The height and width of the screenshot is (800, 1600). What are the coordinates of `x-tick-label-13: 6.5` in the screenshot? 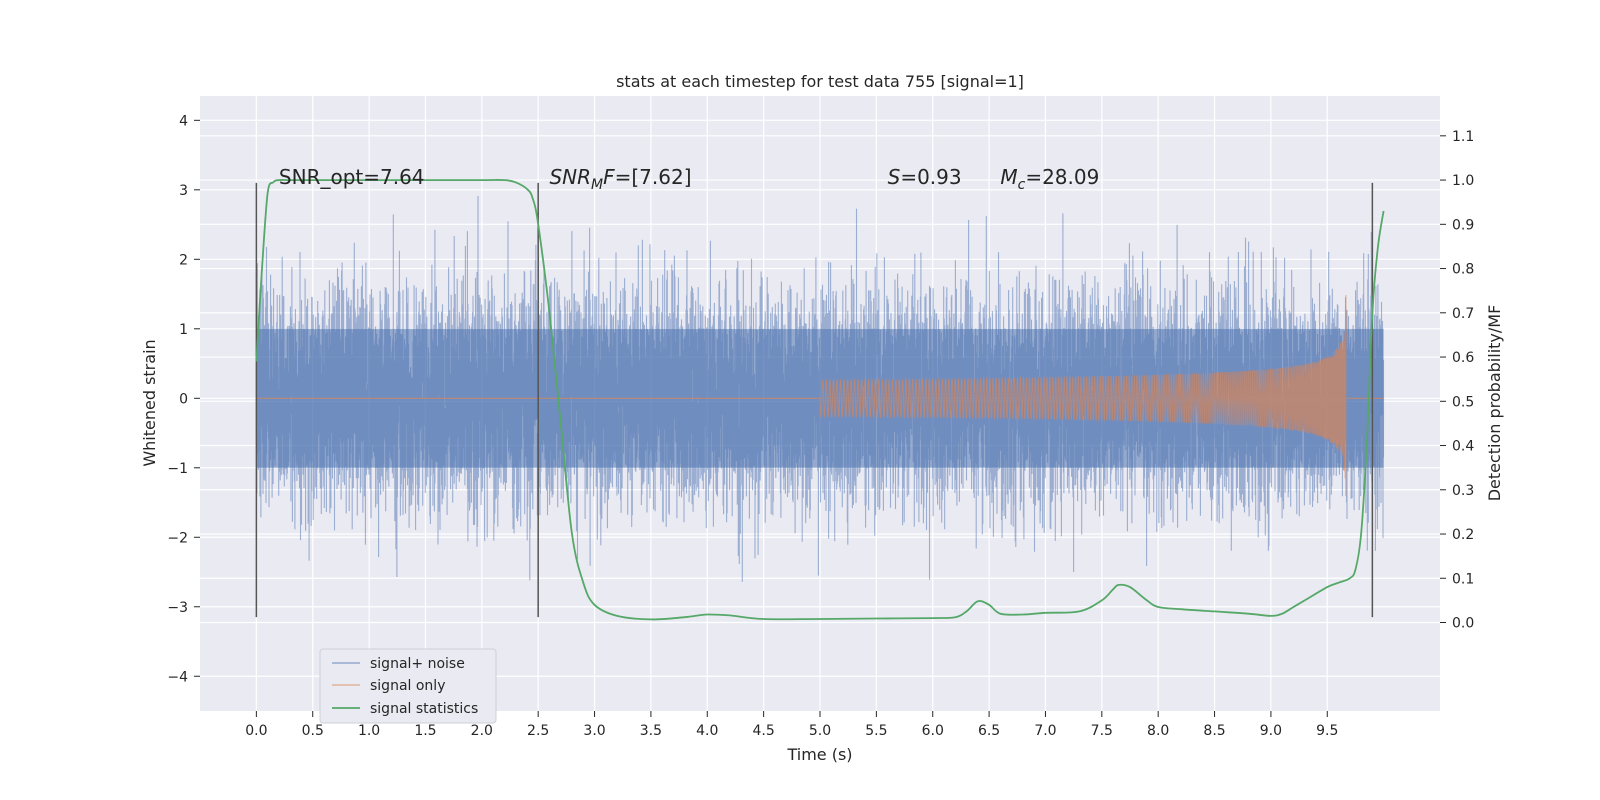 It's located at (989, 731).